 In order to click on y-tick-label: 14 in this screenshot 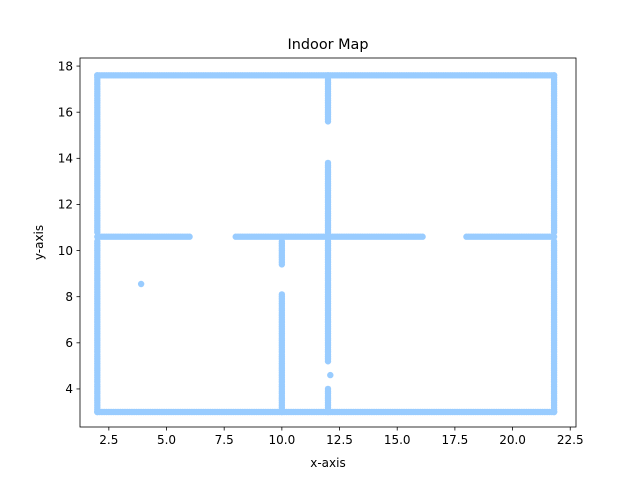, I will do `click(65, 159)`.